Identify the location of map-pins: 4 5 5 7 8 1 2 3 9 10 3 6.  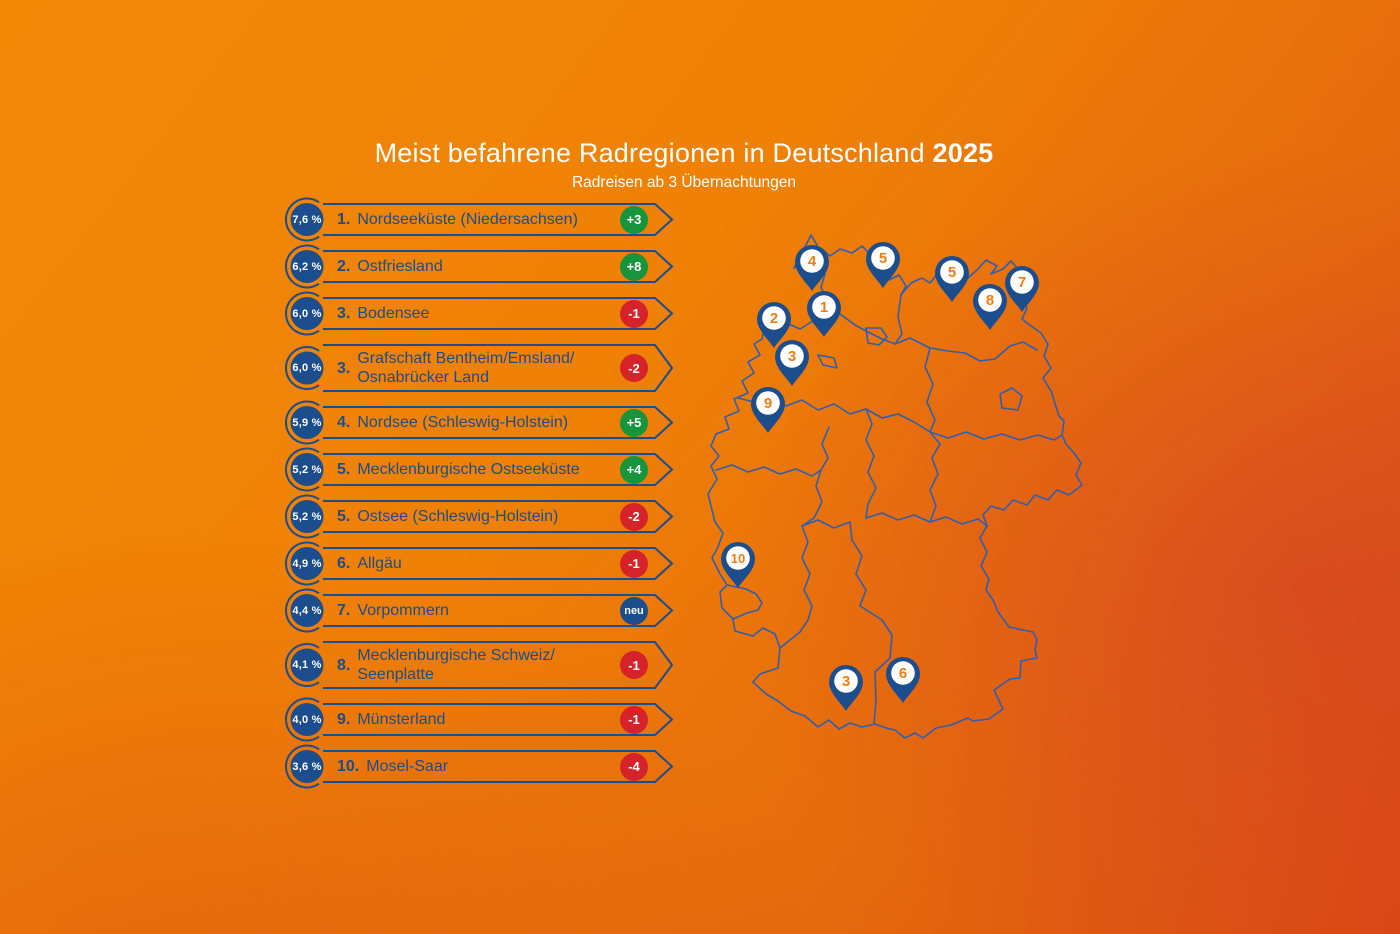
(880, 476).